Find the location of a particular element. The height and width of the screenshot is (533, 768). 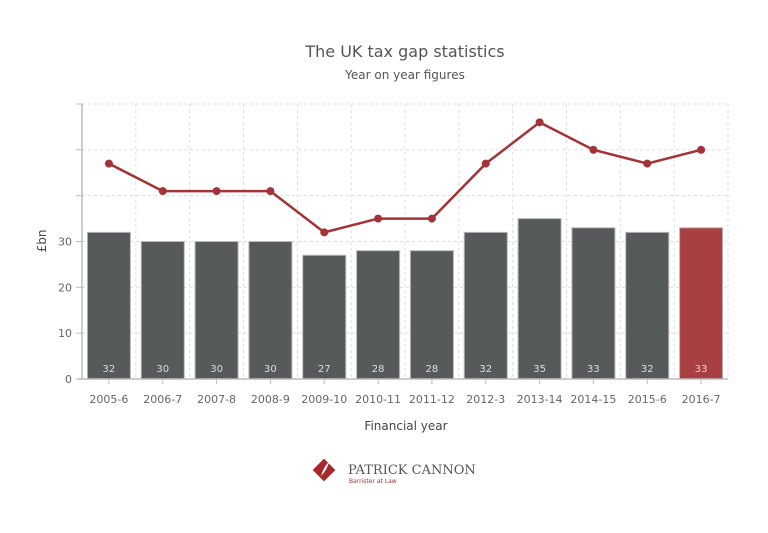

logo-tagline: Barrister at Law is located at coordinates (373, 481).